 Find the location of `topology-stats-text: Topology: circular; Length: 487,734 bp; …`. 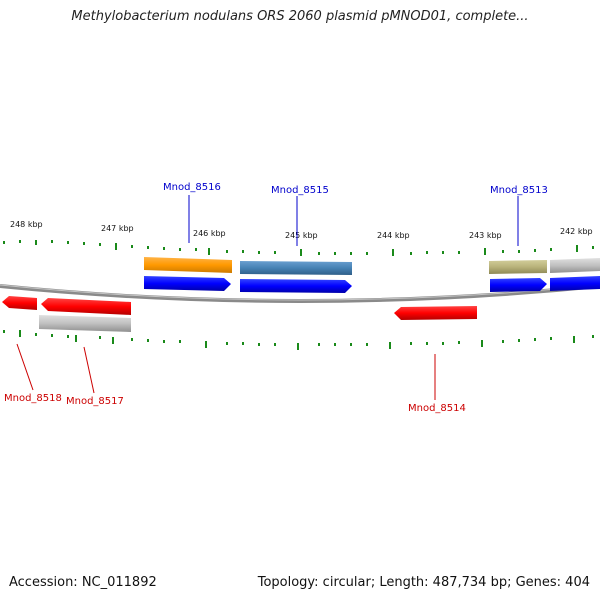

topology-stats-text: Topology: circular; Length: 487,734 bp; … is located at coordinates (423, 582).